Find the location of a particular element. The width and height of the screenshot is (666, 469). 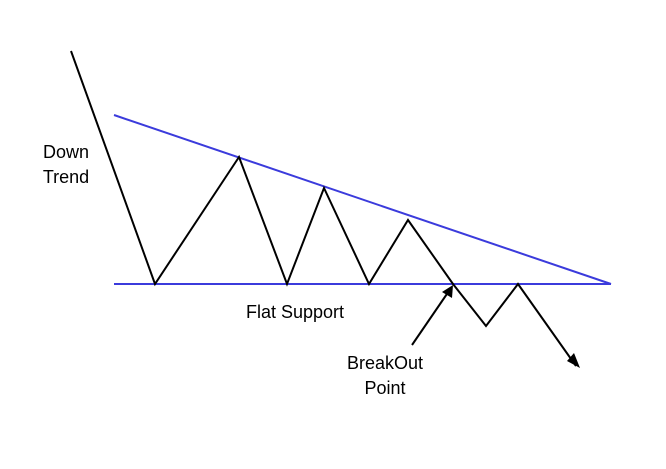

down-trend-label-line1: Down is located at coordinates (66, 152).